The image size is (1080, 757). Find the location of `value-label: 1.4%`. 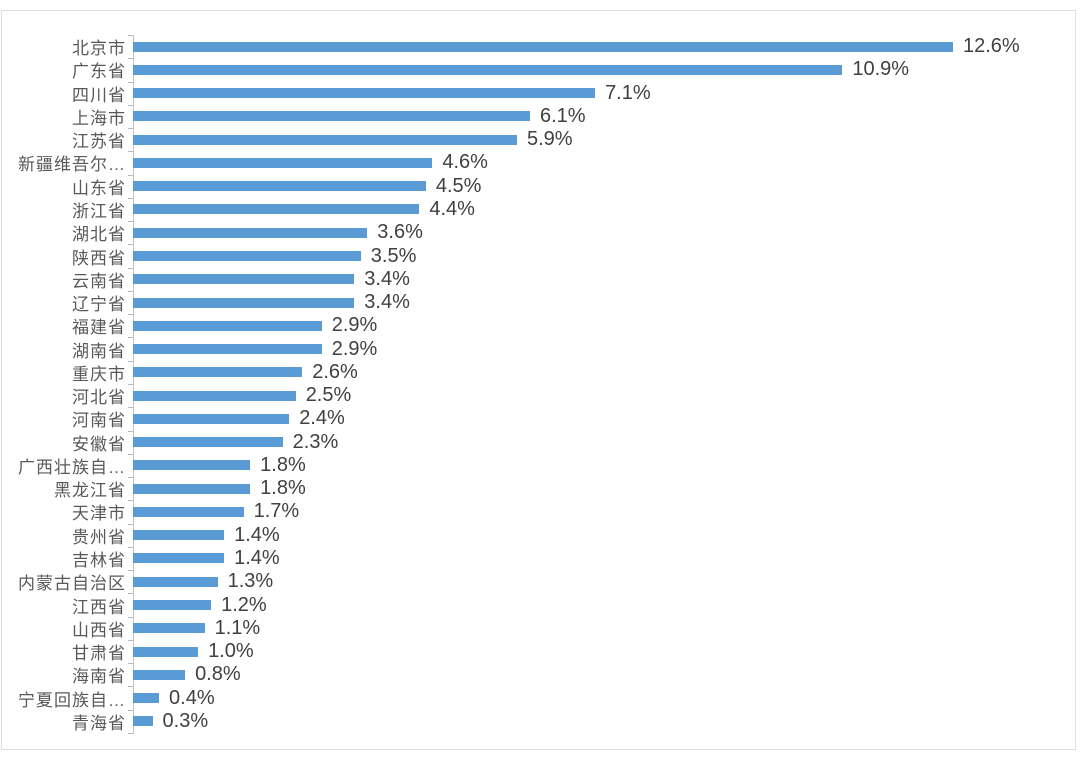

value-label: 1.4% is located at coordinates (257, 557).